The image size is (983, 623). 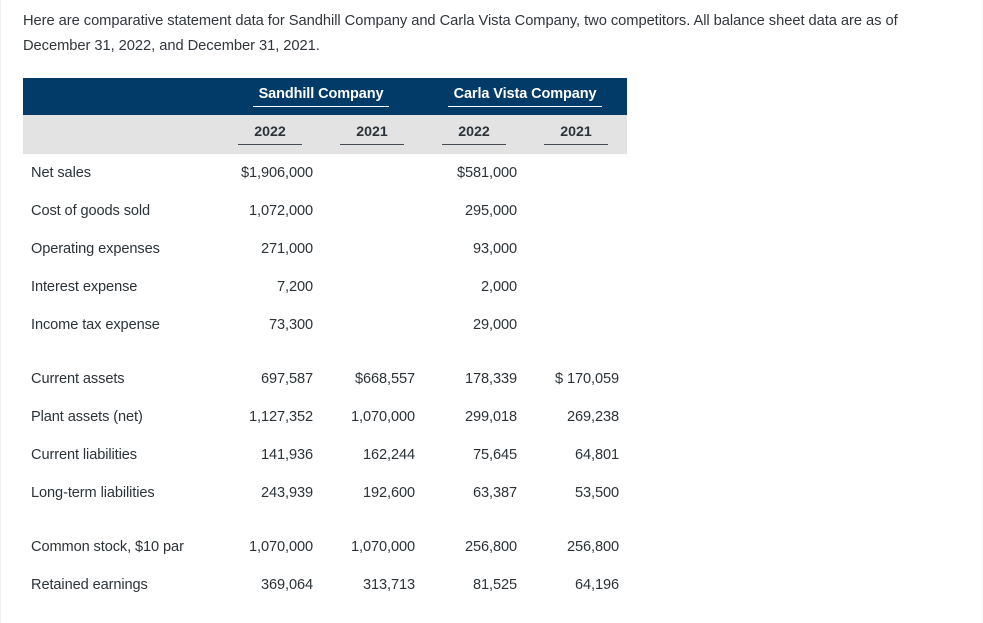 What do you see at coordinates (474, 379) in the screenshot?
I see `row-value: 178,339` at bounding box center [474, 379].